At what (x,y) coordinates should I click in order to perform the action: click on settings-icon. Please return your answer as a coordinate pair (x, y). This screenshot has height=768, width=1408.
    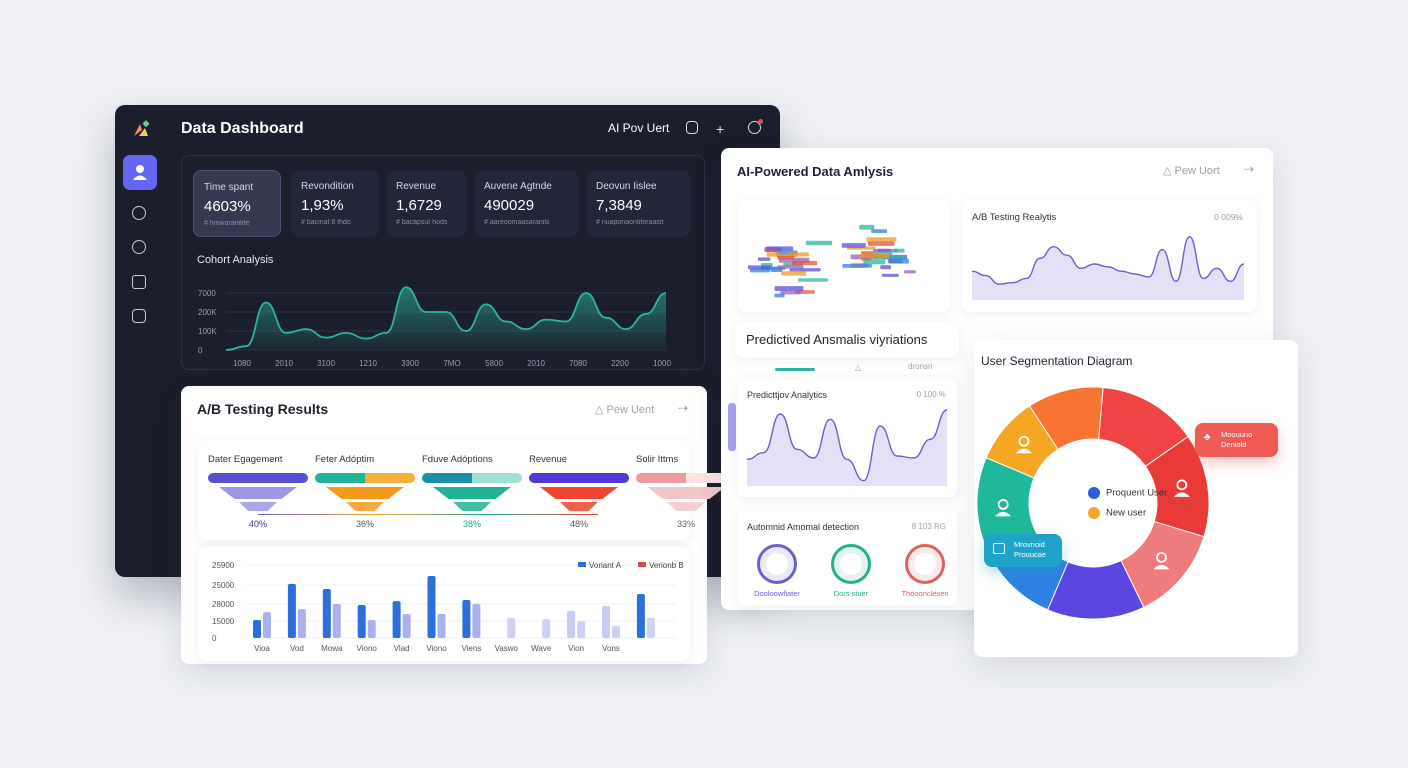
    Looking at the image, I should click on (755, 126).